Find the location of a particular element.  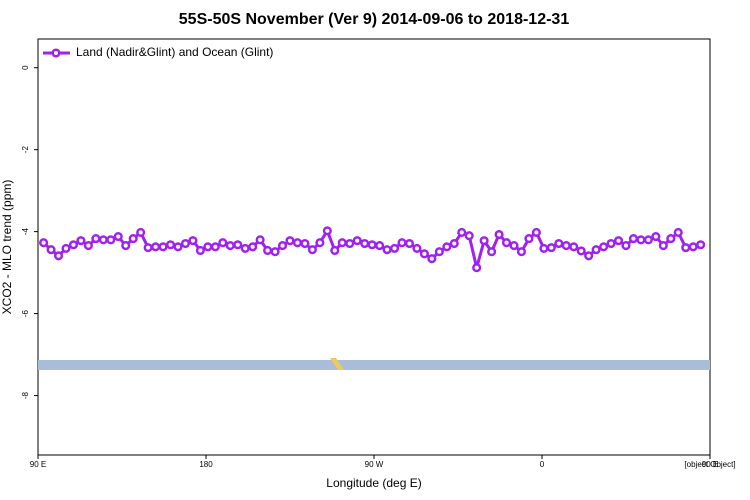

y-tick-label: -4 is located at coordinates (25, 232).